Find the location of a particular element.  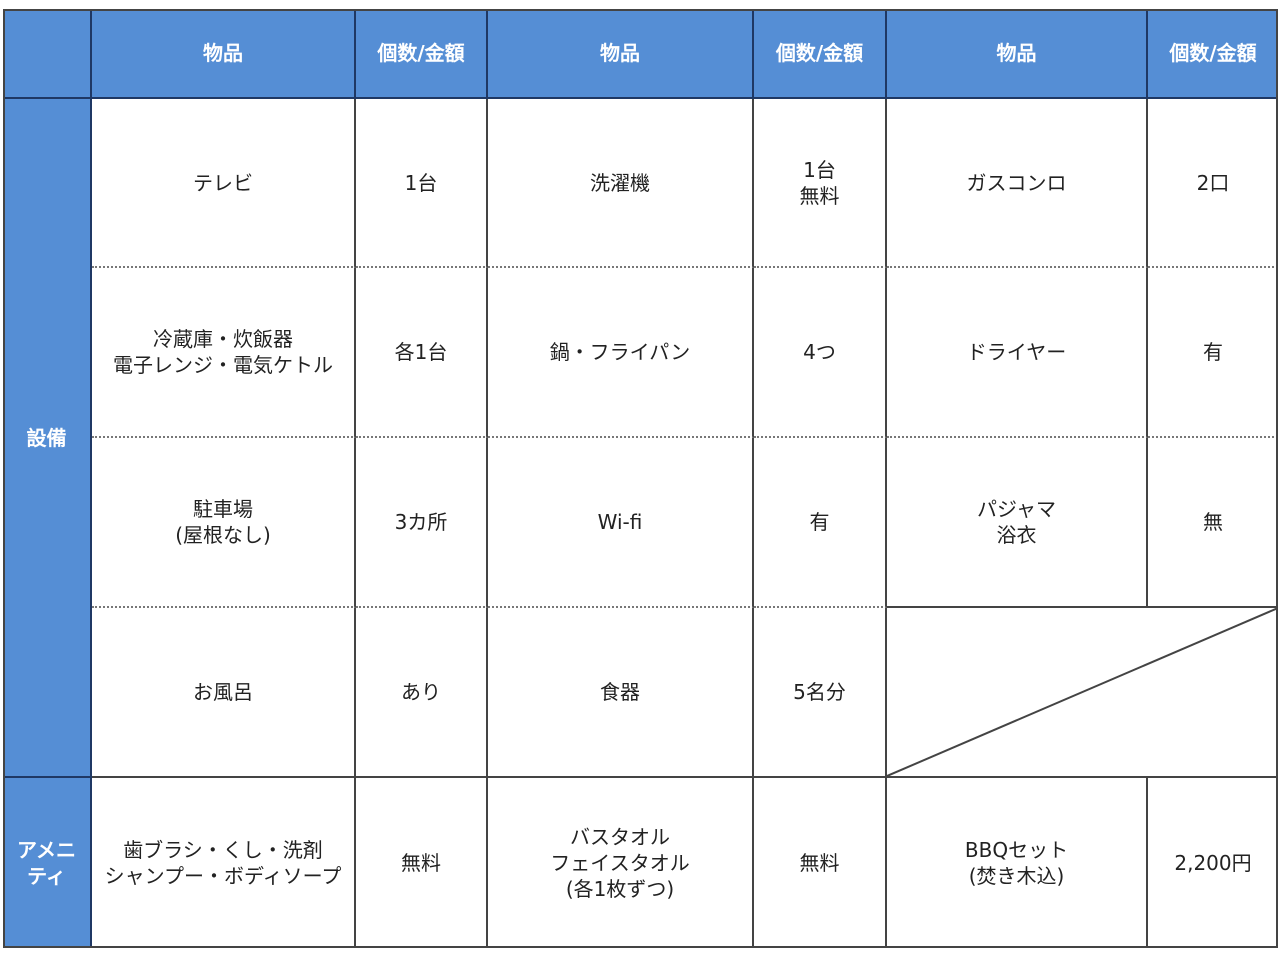

table-cell: 洗濯機 is located at coordinates (621, 183).